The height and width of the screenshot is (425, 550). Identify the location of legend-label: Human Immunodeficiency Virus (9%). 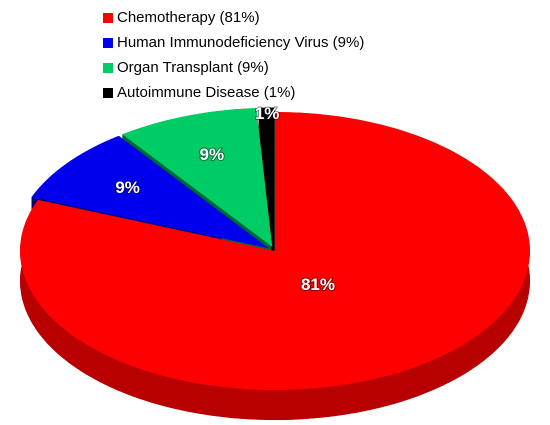
(240, 42).